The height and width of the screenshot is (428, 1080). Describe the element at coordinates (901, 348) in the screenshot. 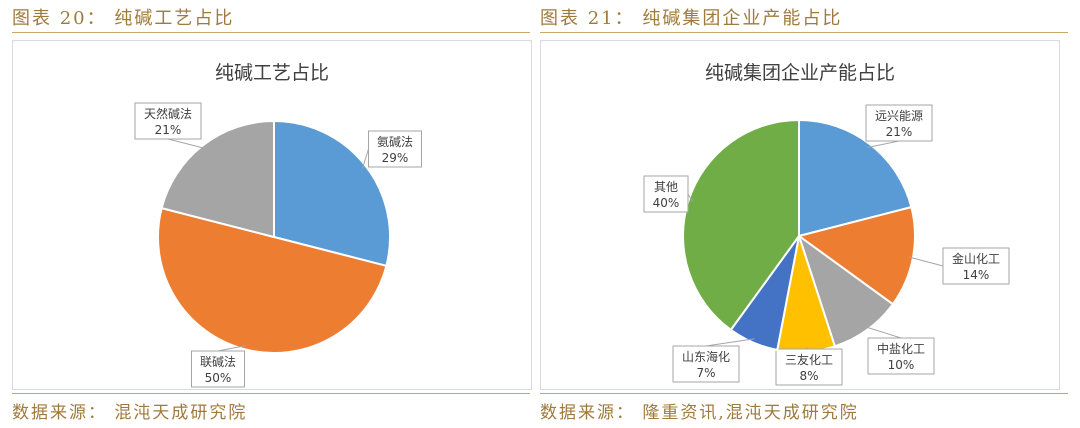

I see `slice-name: 中盐化工` at that location.